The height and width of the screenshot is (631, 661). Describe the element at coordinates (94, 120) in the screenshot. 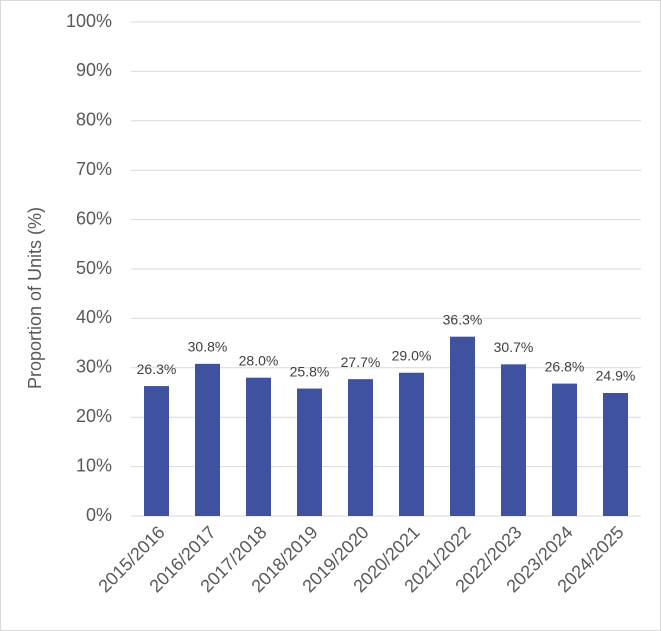

I see `y-tick-label: 80%` at that location.